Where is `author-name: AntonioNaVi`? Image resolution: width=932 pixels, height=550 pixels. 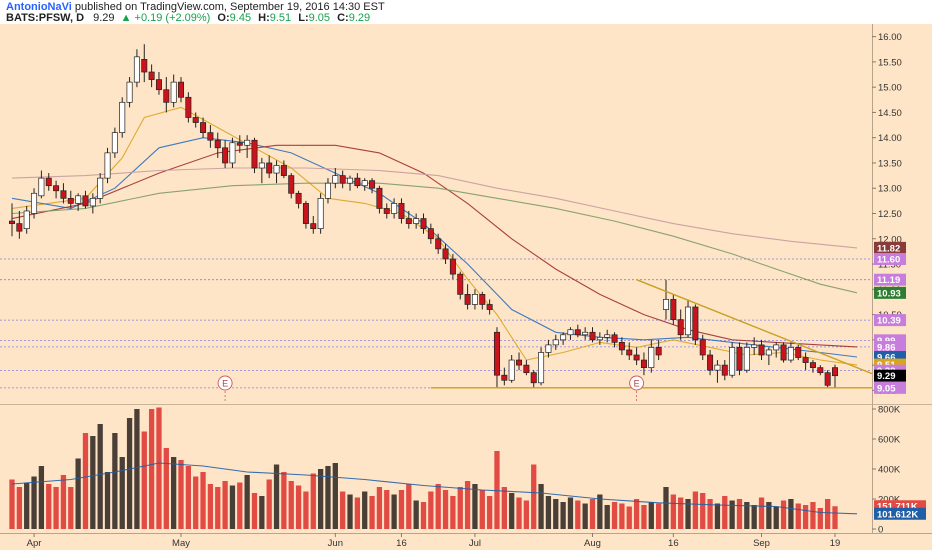
author-name: AntonioNaVi is located at coordinates (39, 7).